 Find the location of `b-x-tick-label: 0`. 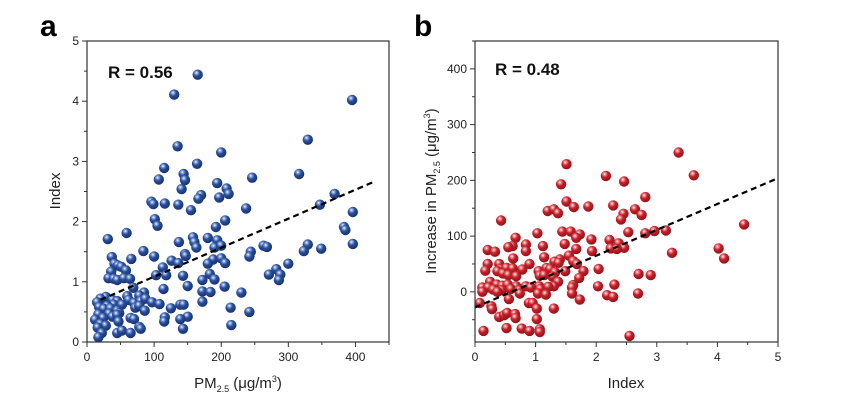

b-x-tick-label: 0 is located at coordinates (475, 357).